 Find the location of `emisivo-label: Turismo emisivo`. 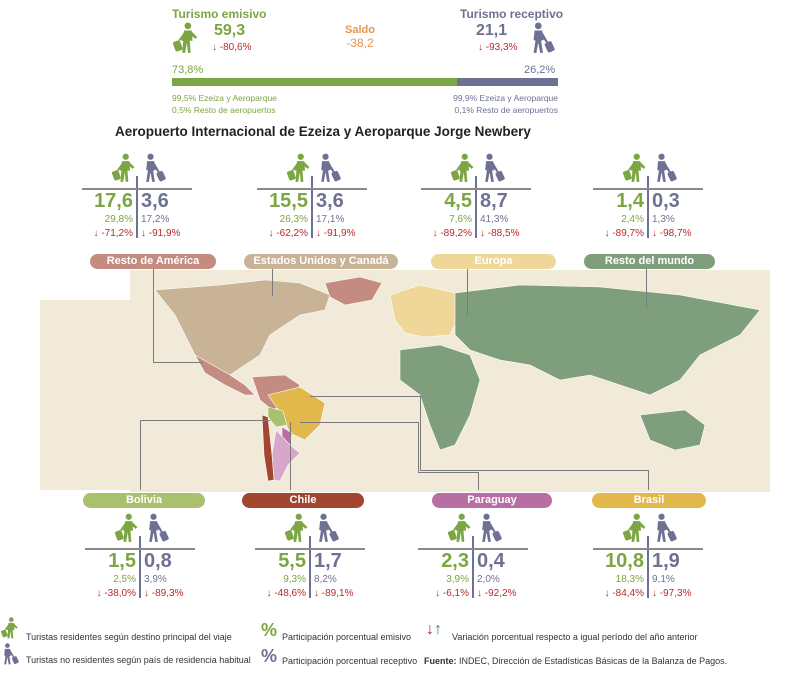

emisivo-label: Turismo emisivo is located at coordinates (219, 14).